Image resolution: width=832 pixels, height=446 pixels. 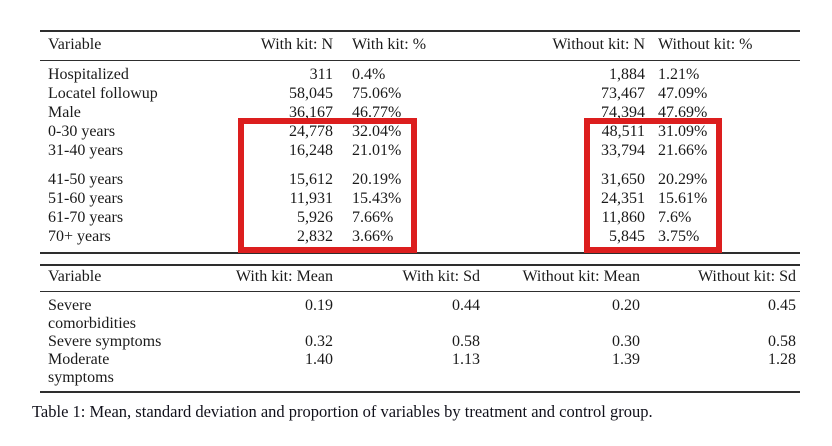 What do you see at coordinates (79, 236) in the screenshot?
I see `cell-variable: 70+ years` at bounding box center [79, 236].